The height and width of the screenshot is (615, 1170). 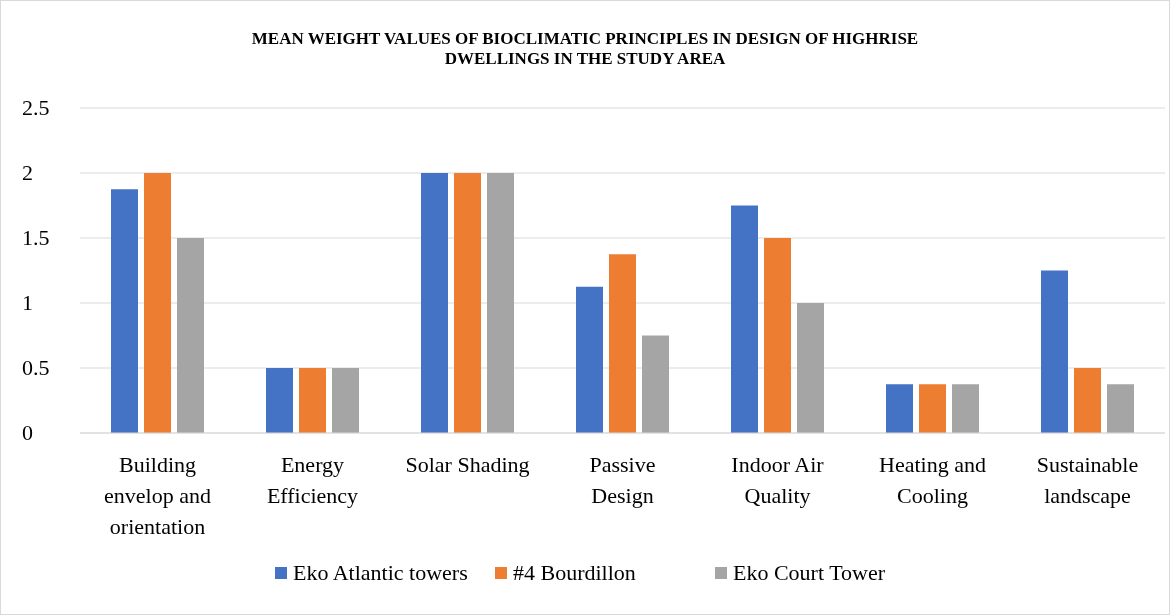 I want to click on legend-label: #4 Bourdillon, so click(x=574, y=572).